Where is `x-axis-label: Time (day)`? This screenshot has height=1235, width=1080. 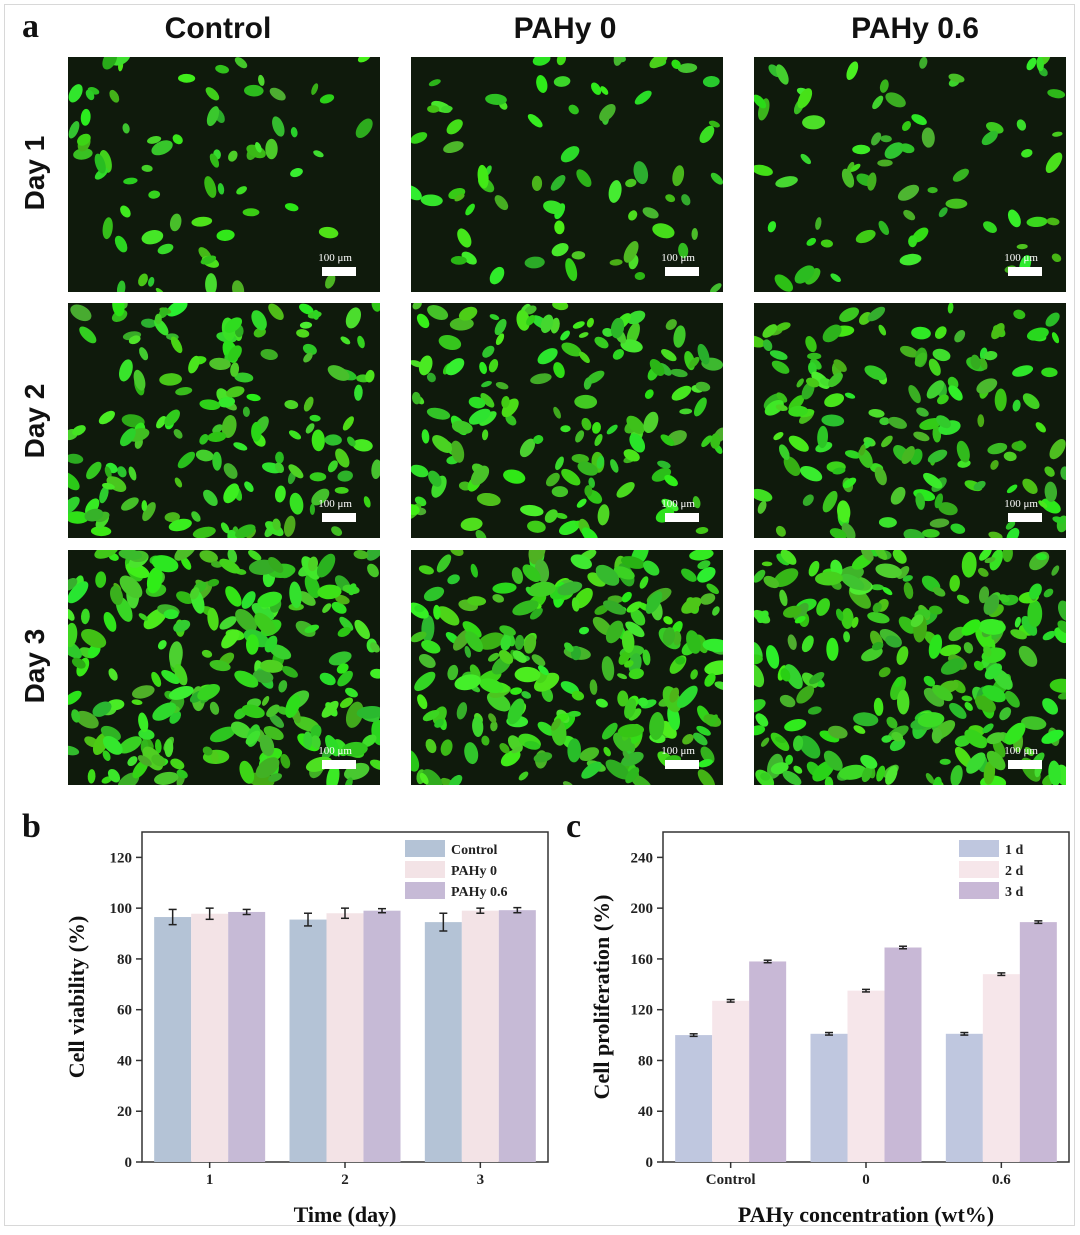 x-axis-label: Time (day) is located at coordinates (345, 1214).